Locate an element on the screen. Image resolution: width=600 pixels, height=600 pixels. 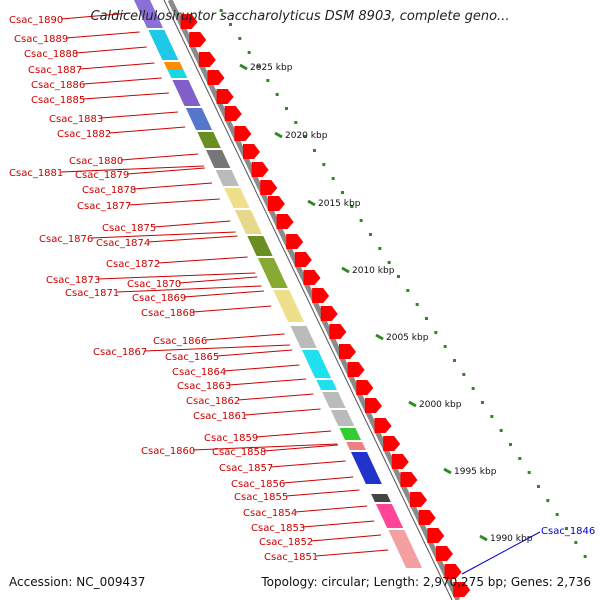
gene-label: Csac_1875 is located at coordinates (129, 228).